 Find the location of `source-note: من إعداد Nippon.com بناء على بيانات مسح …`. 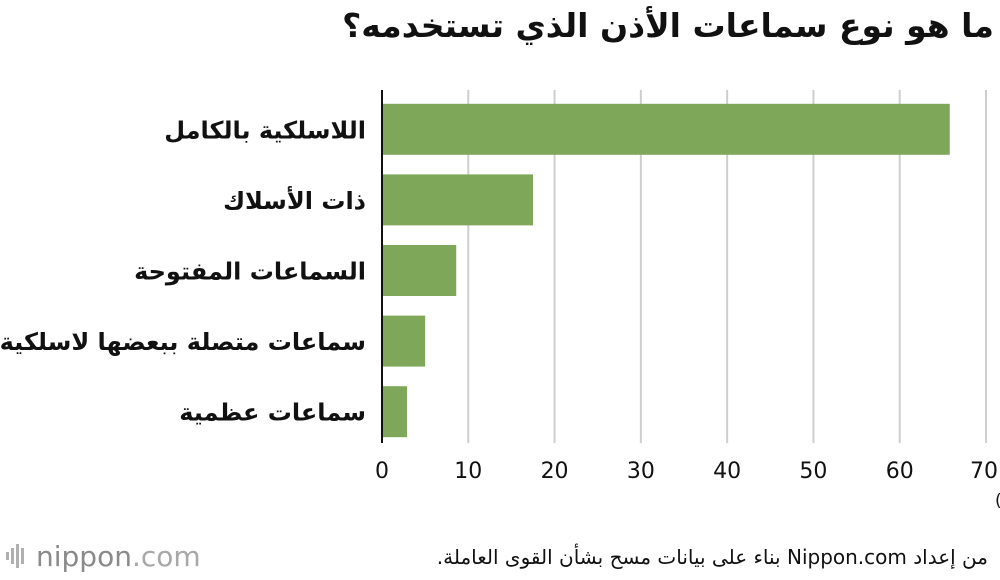

source-note: من إعداد Nippon.com بناء على بيانات مسح … is located at coordinates (712, 557).